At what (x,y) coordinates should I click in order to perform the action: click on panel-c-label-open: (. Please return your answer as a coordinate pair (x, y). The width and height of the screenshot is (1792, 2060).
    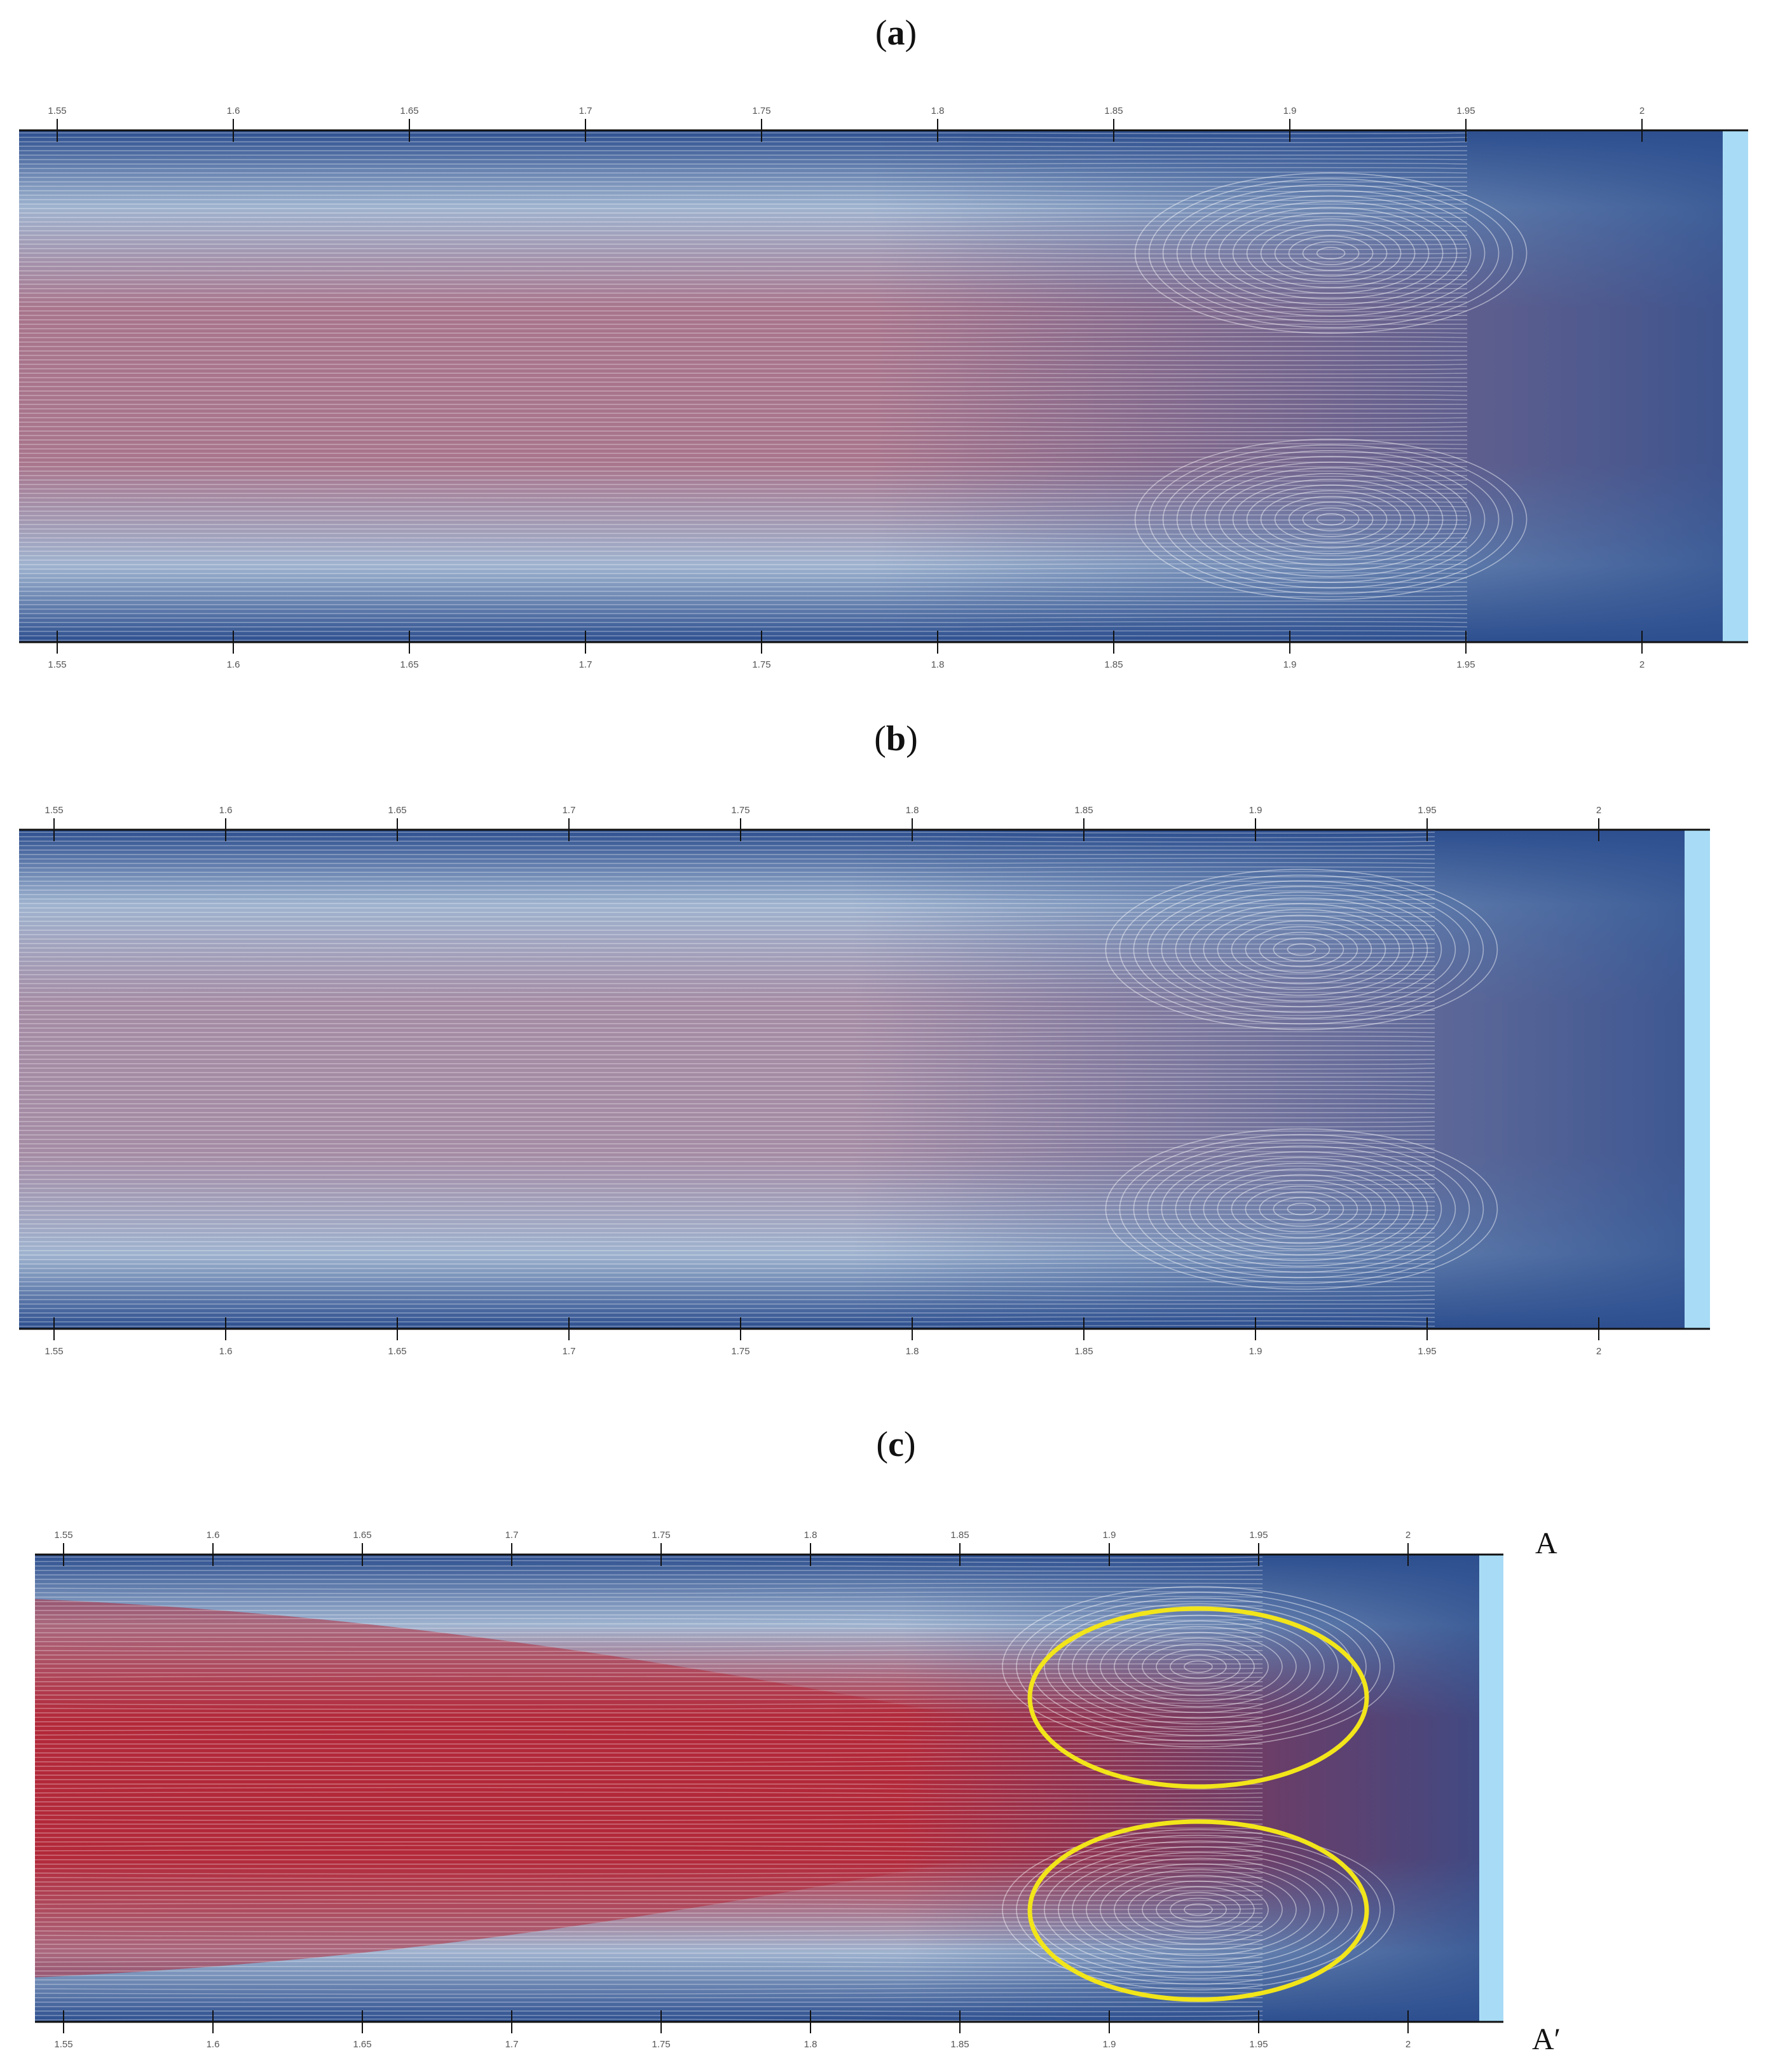
    Looking at the image, I should click on (883, 1445).